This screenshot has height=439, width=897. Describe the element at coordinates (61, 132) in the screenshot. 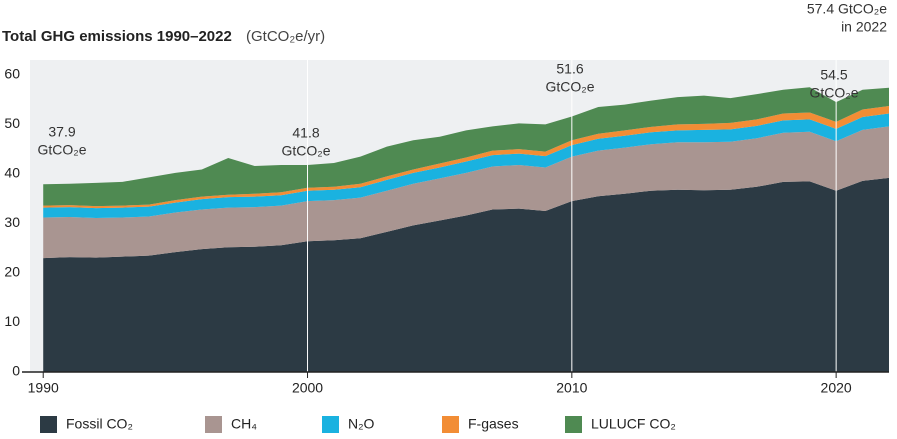

I see `annotation: 37.9` at that location.